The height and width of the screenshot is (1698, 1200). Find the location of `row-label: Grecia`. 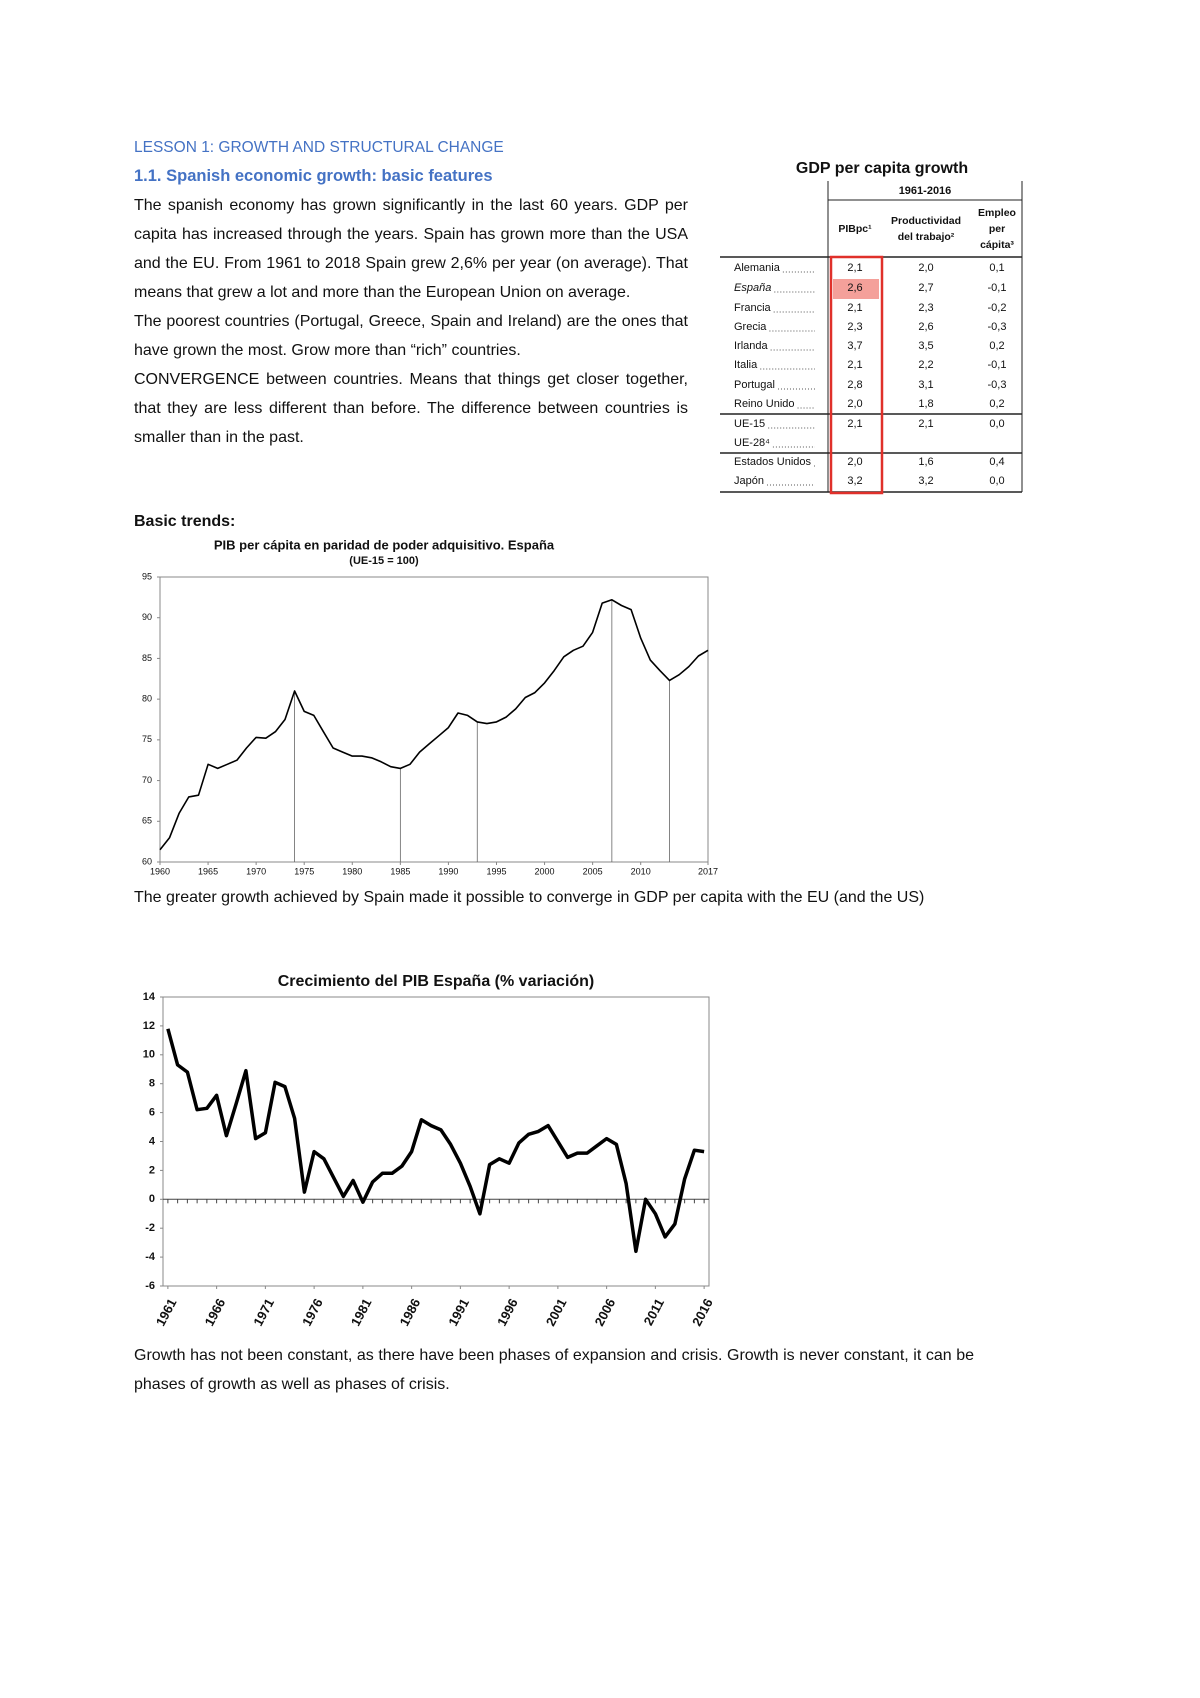

row-label: Grecia is located at coordinates (750, 327).